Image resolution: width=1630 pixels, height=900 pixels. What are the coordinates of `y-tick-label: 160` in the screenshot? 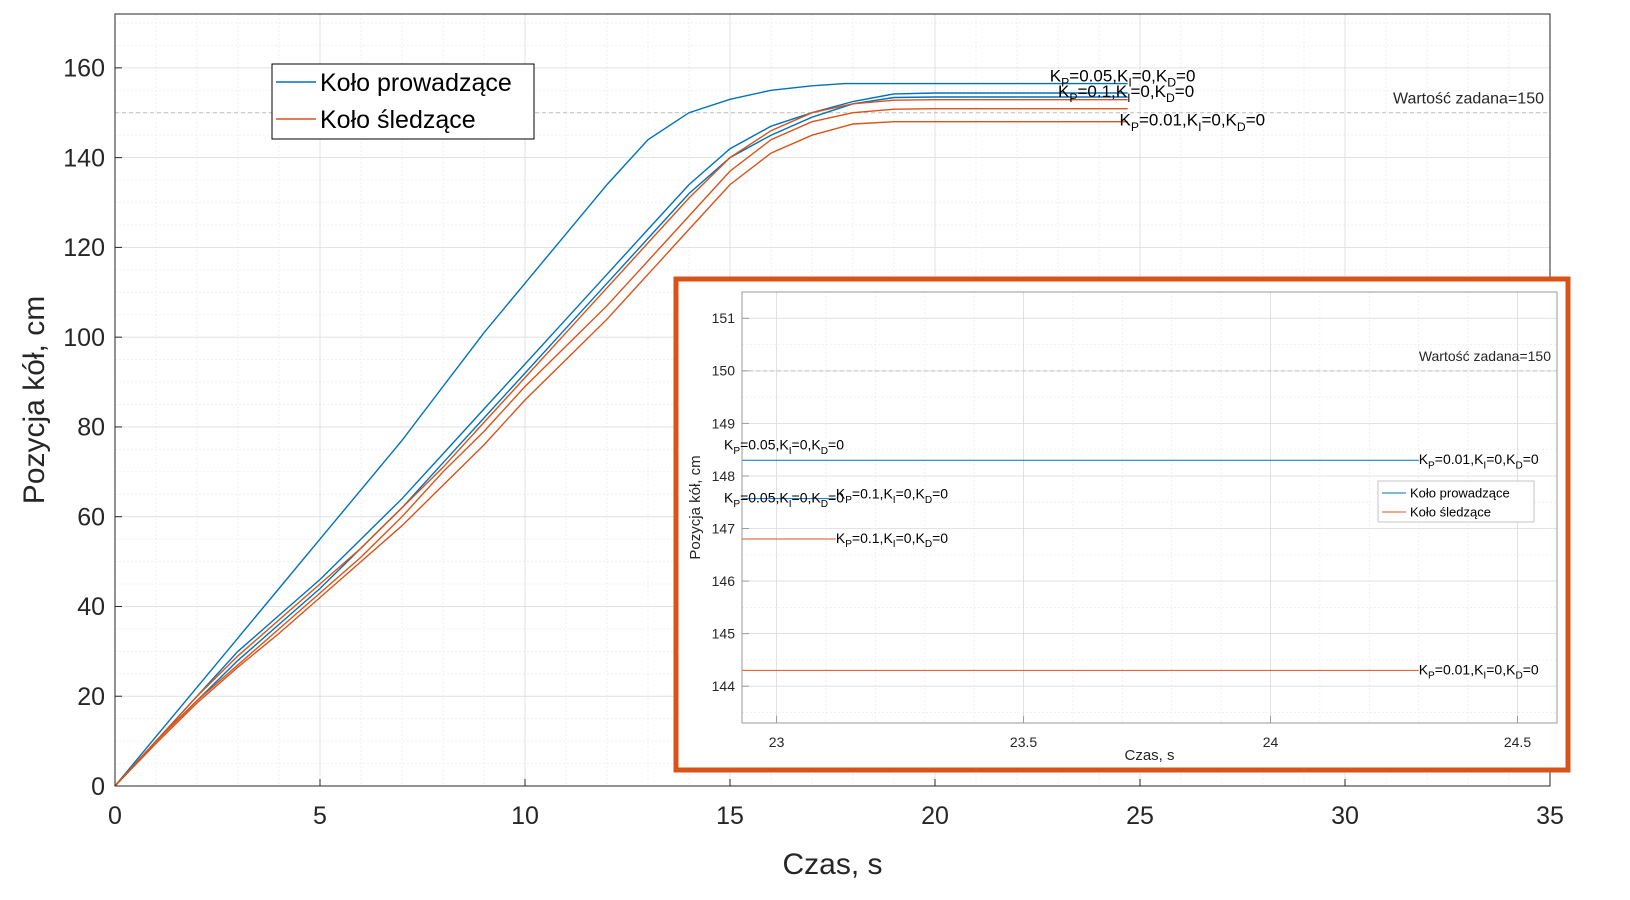 It's located at (84, 69).